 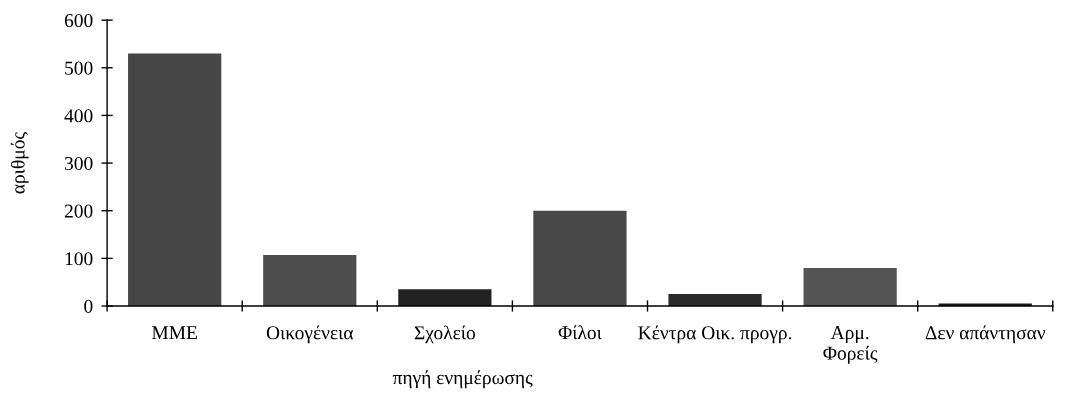 What do you see at coordinates (79, 259) in the screenshot?
I see `y-tick-label: 100` at bounding box center [79, 259].